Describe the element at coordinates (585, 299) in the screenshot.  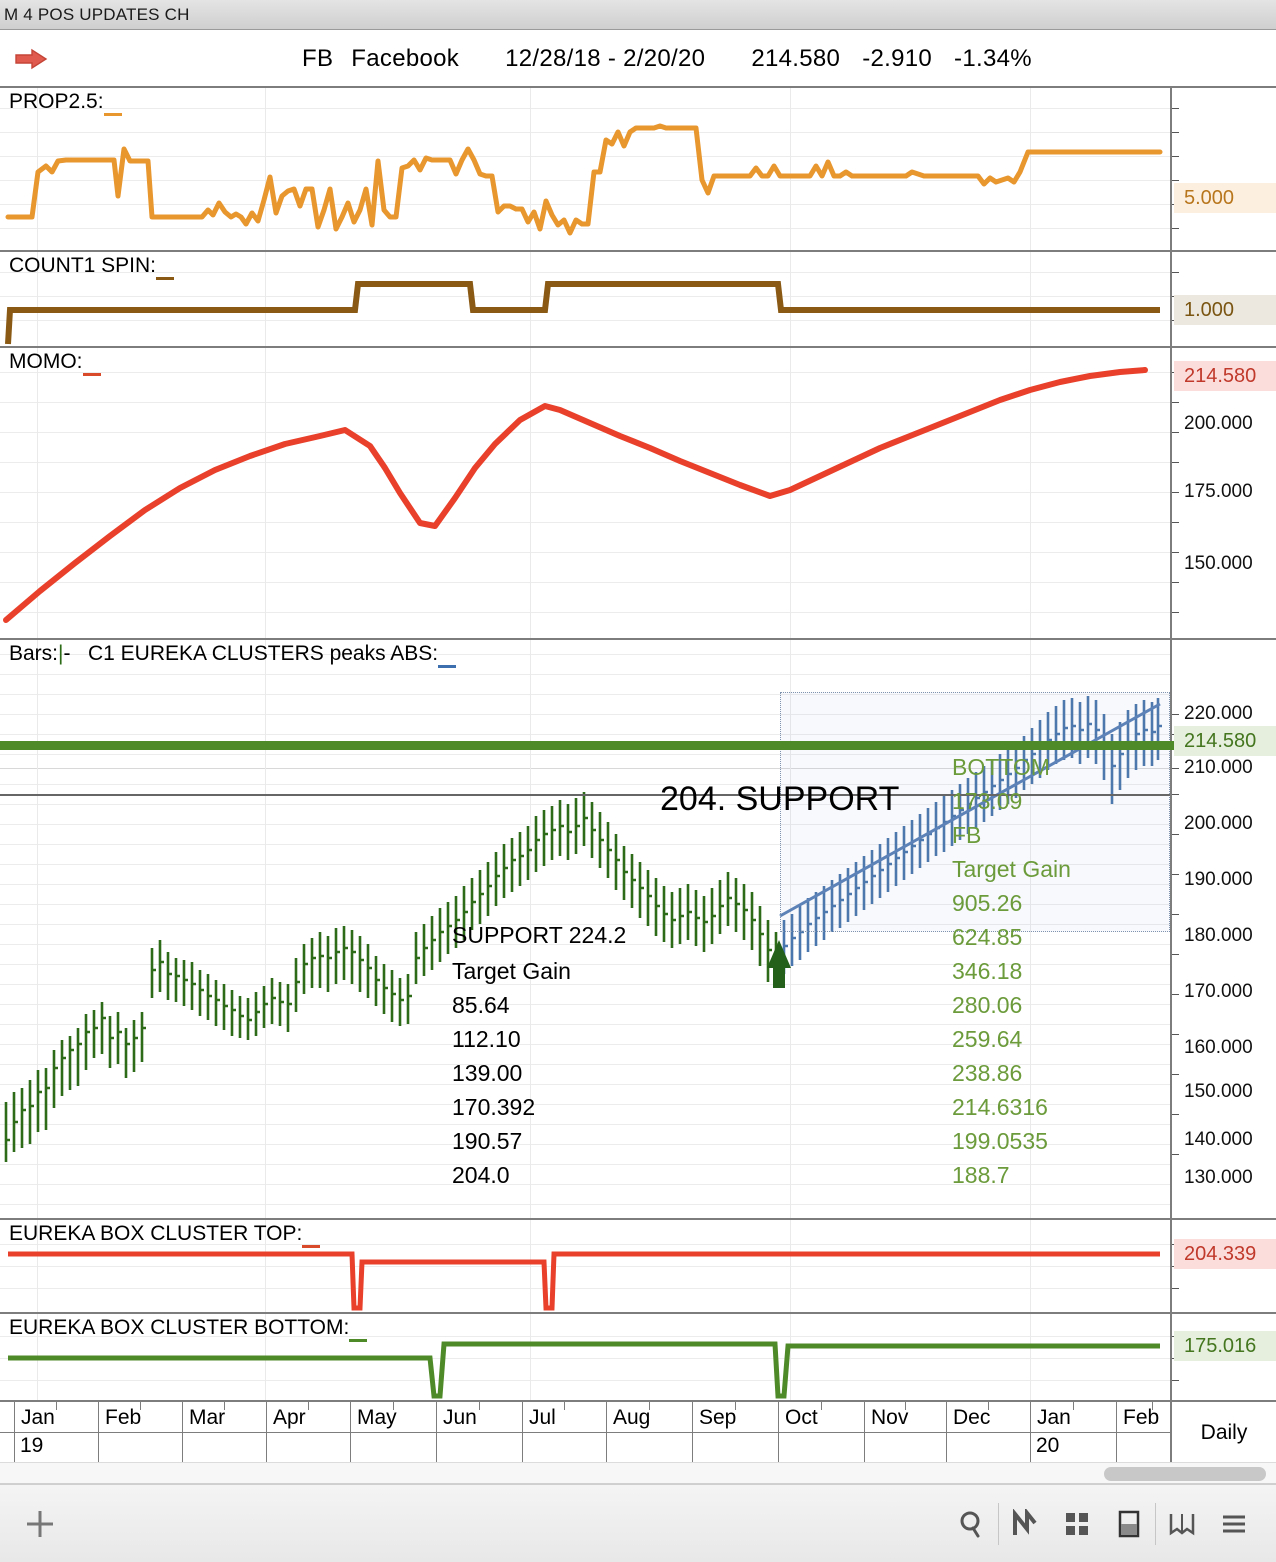
I see `panel-count1-plot` at that location.